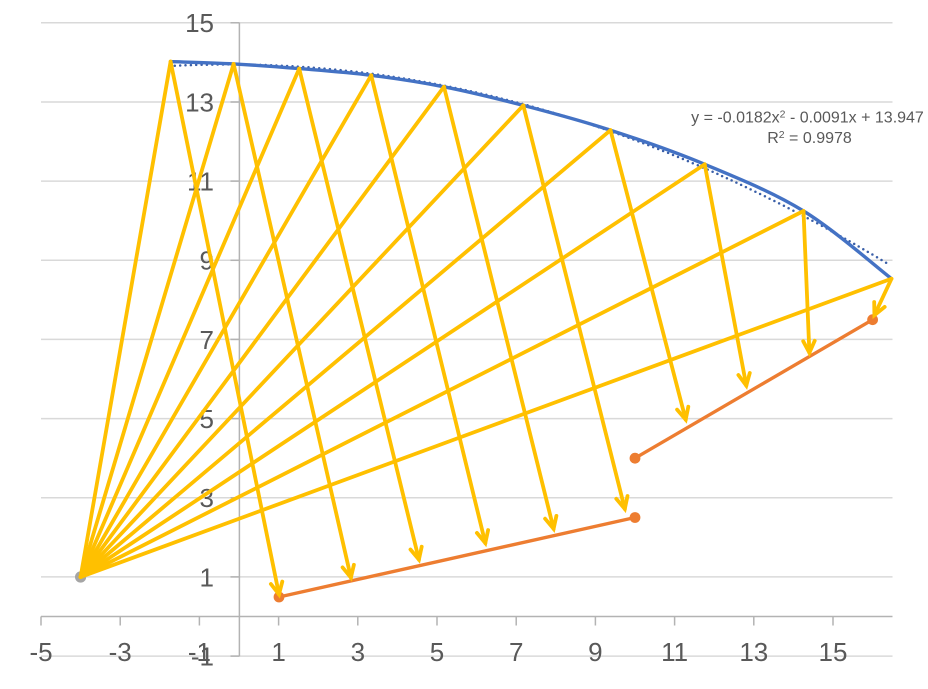 Image resolution: width=928 pixels, height=689 pixels. Describe the element at coordinates (807, 118) in the screenshot. I see `svg-text:y = -0.0182x2 - 0.0091x + 13.9: y = -0.0182x2 - 0.0091x + 13.947` at that location.